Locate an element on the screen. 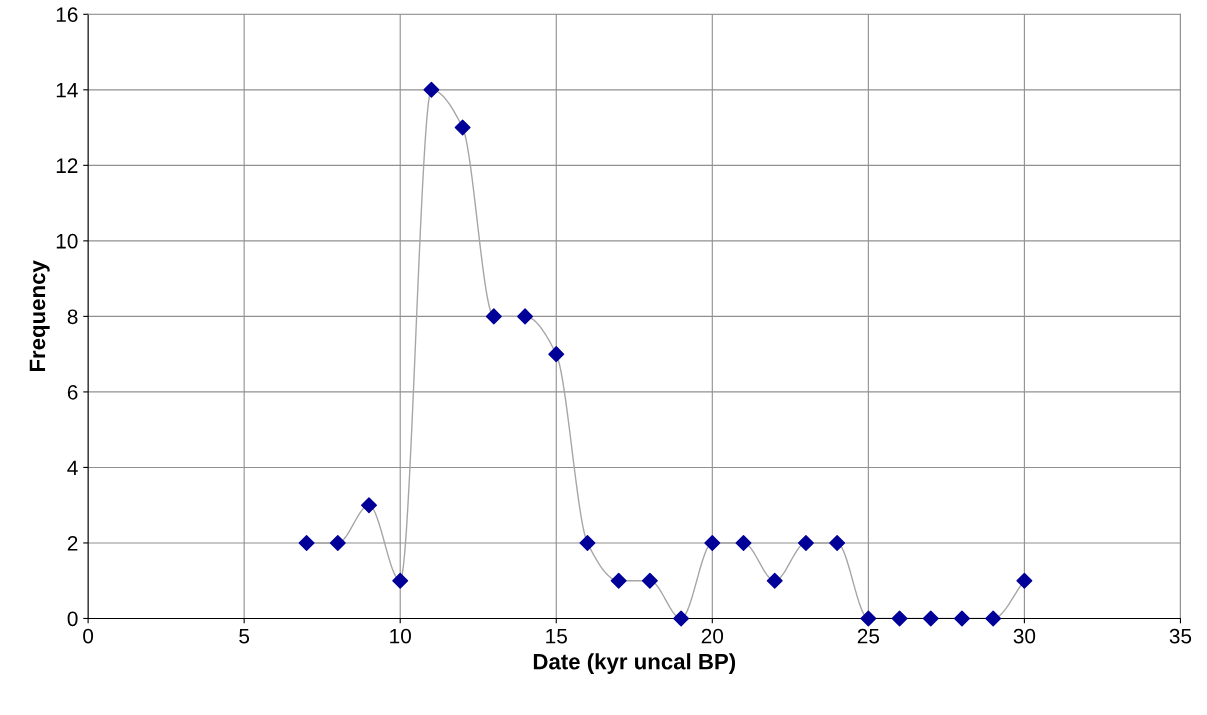 Image resolution: width=1207 pixels, height=715 pixels. y-tick-label: 16 is located at coordinates (67, 15).